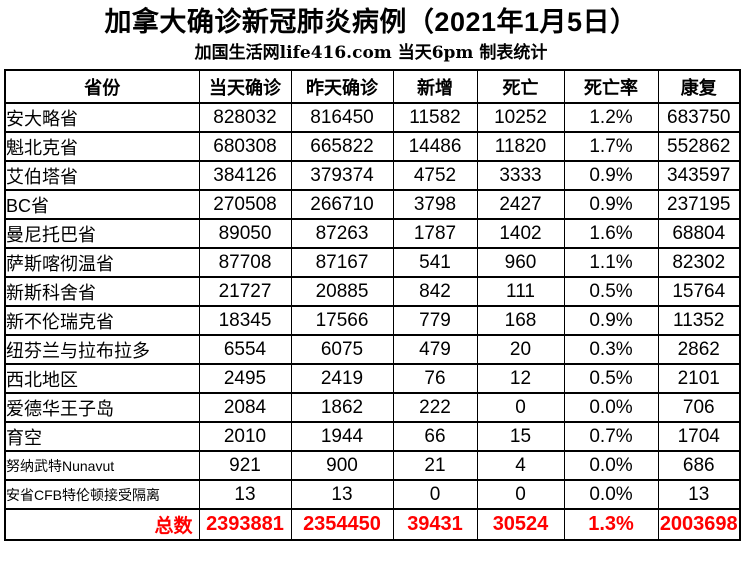 Image resolution: width=742 pixels, height=586 pixels. I want to click on value-cell: 76, so click(435, 378).